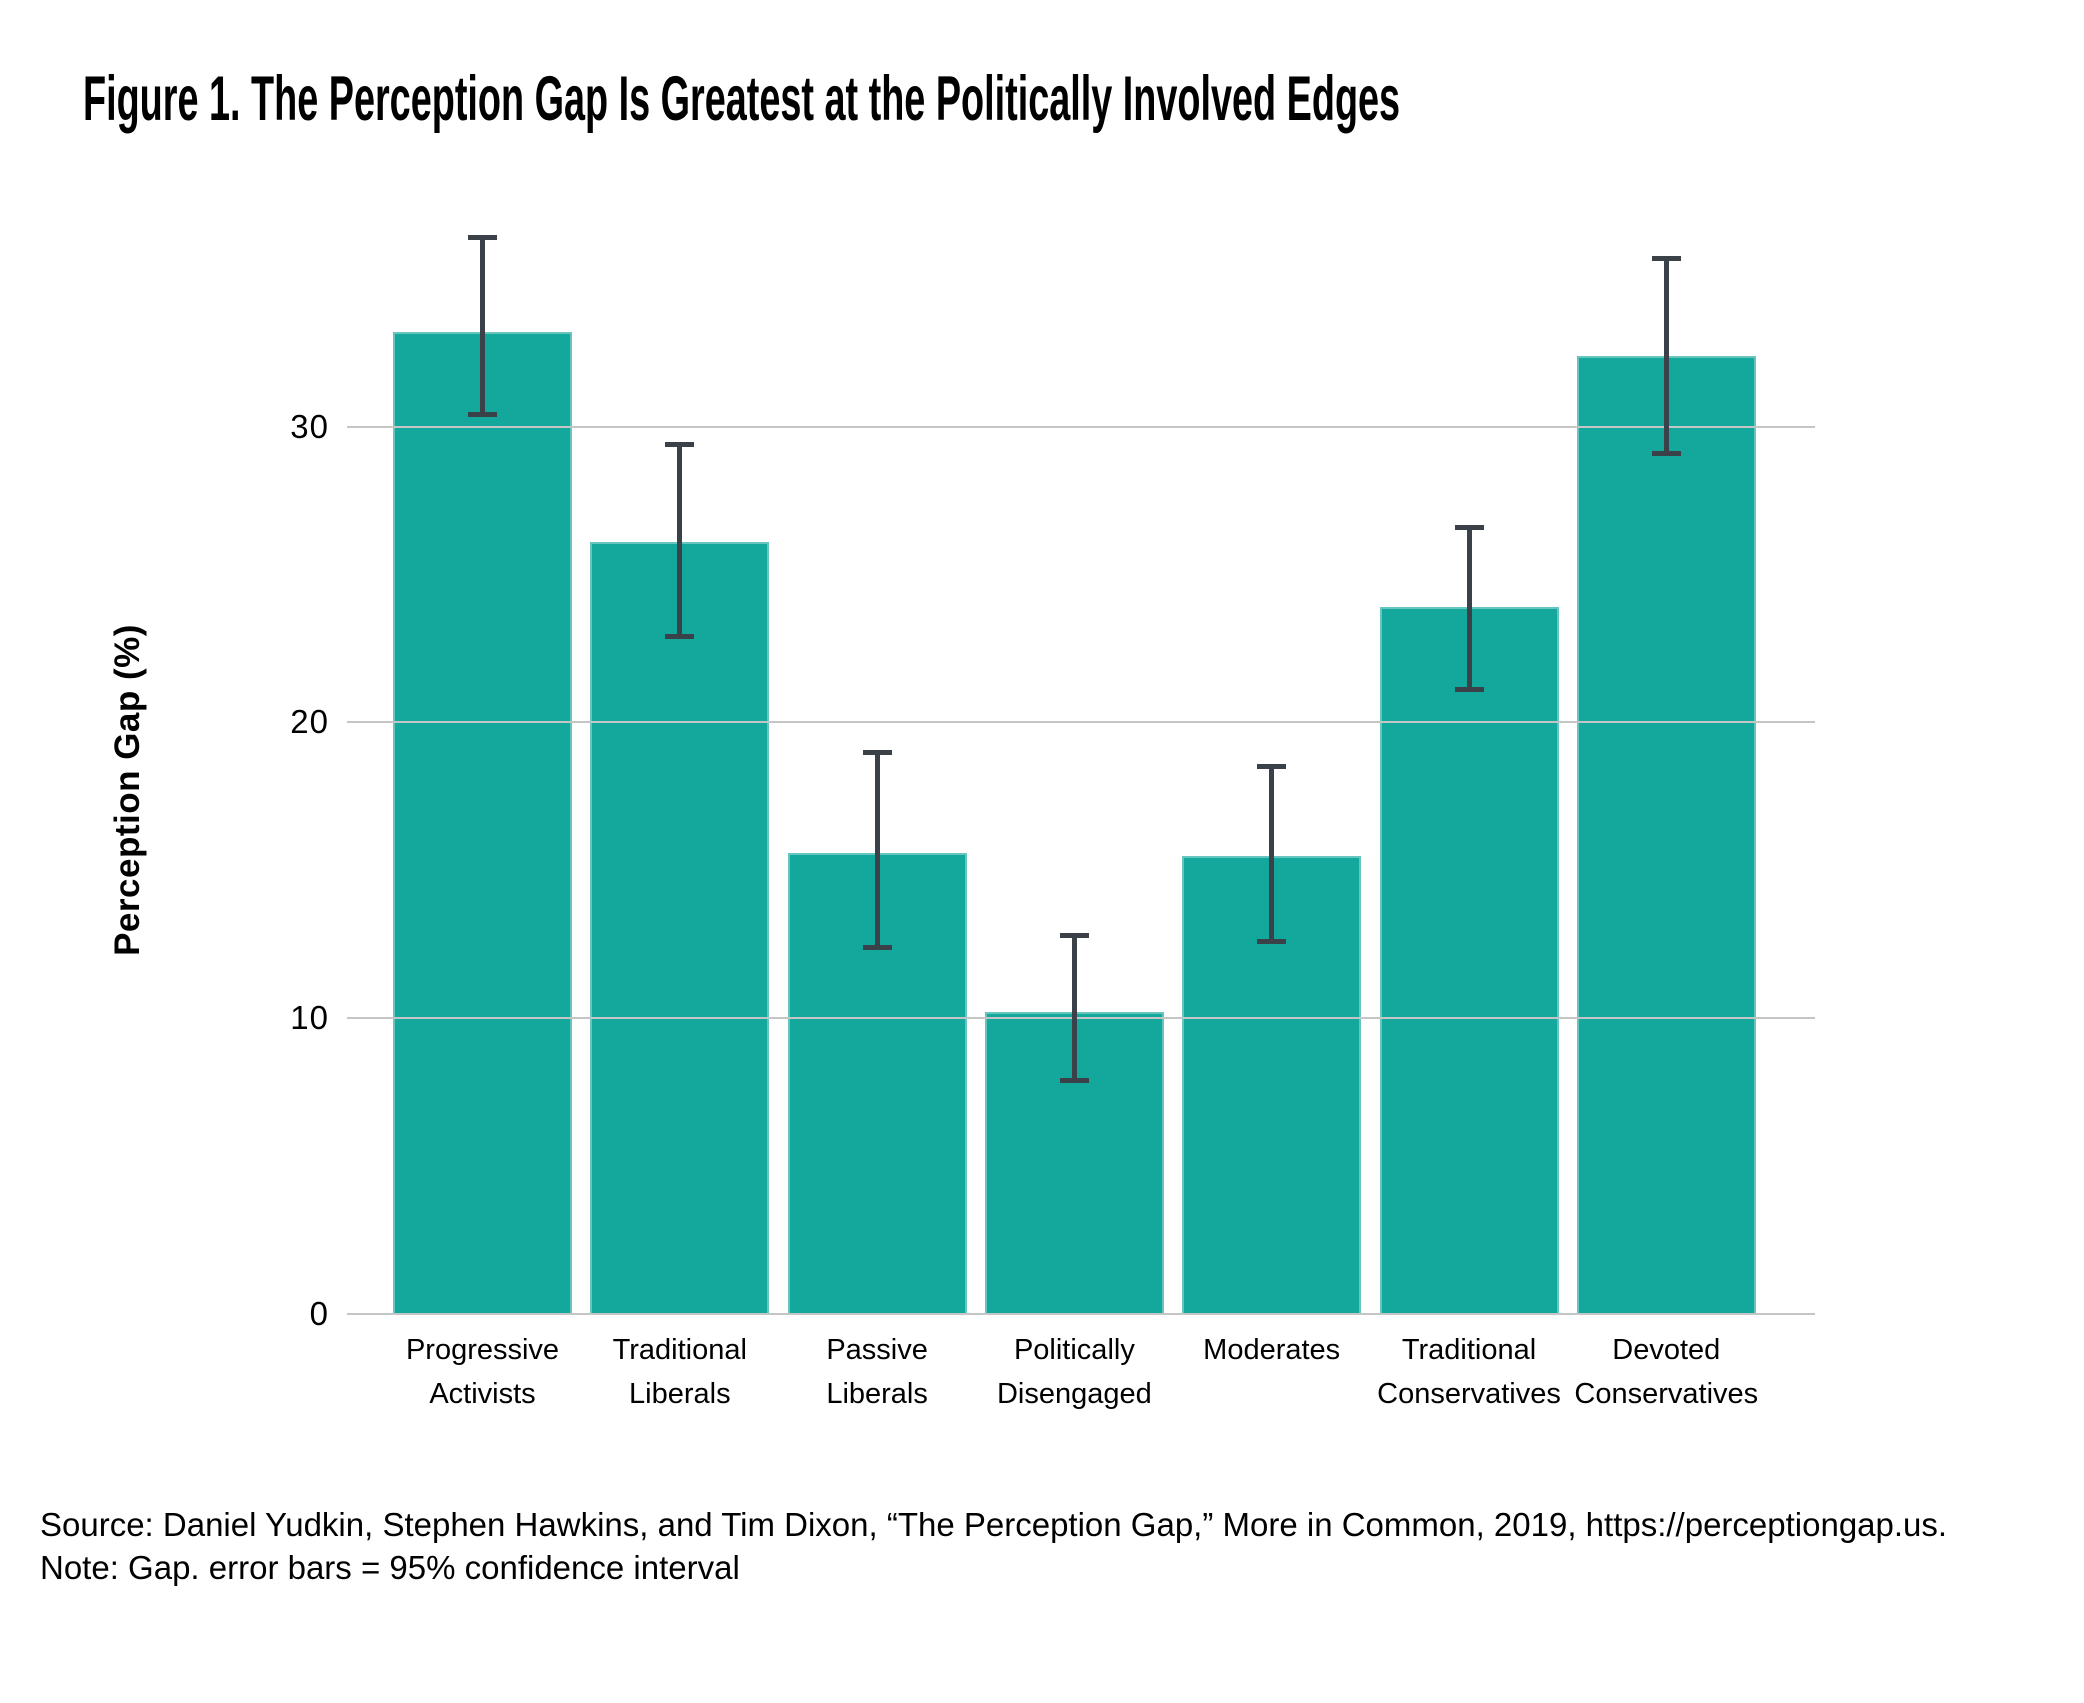 The width and height of the screenshot is (2084, 1703). Describe the element at coordinates (1074, 935) in the screenshot. I see `error-bar-cap-high-politically-disengaged` at that location.